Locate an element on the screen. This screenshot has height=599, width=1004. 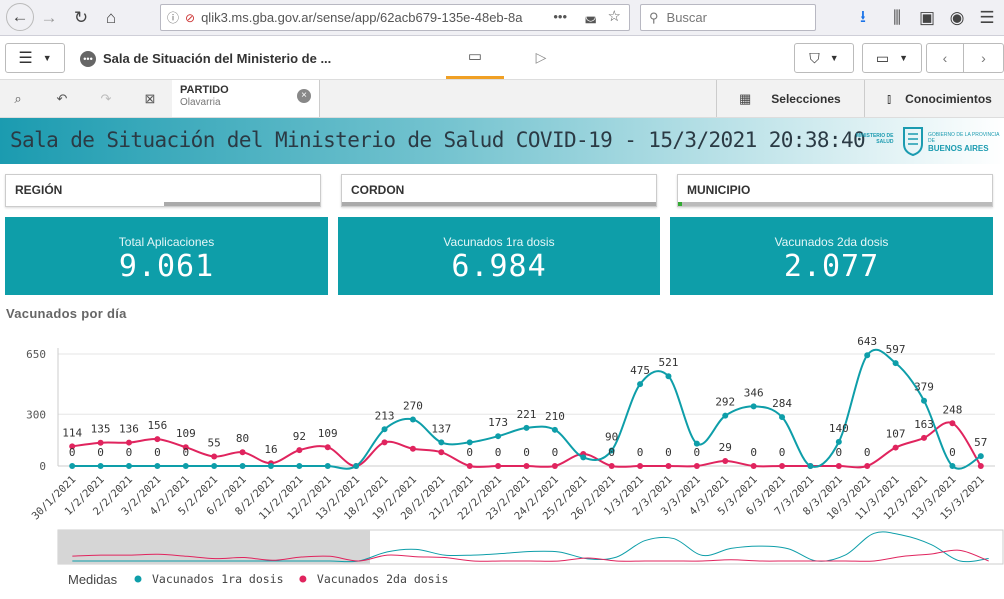
data-label: 597 is located at coordinates (896, 349).